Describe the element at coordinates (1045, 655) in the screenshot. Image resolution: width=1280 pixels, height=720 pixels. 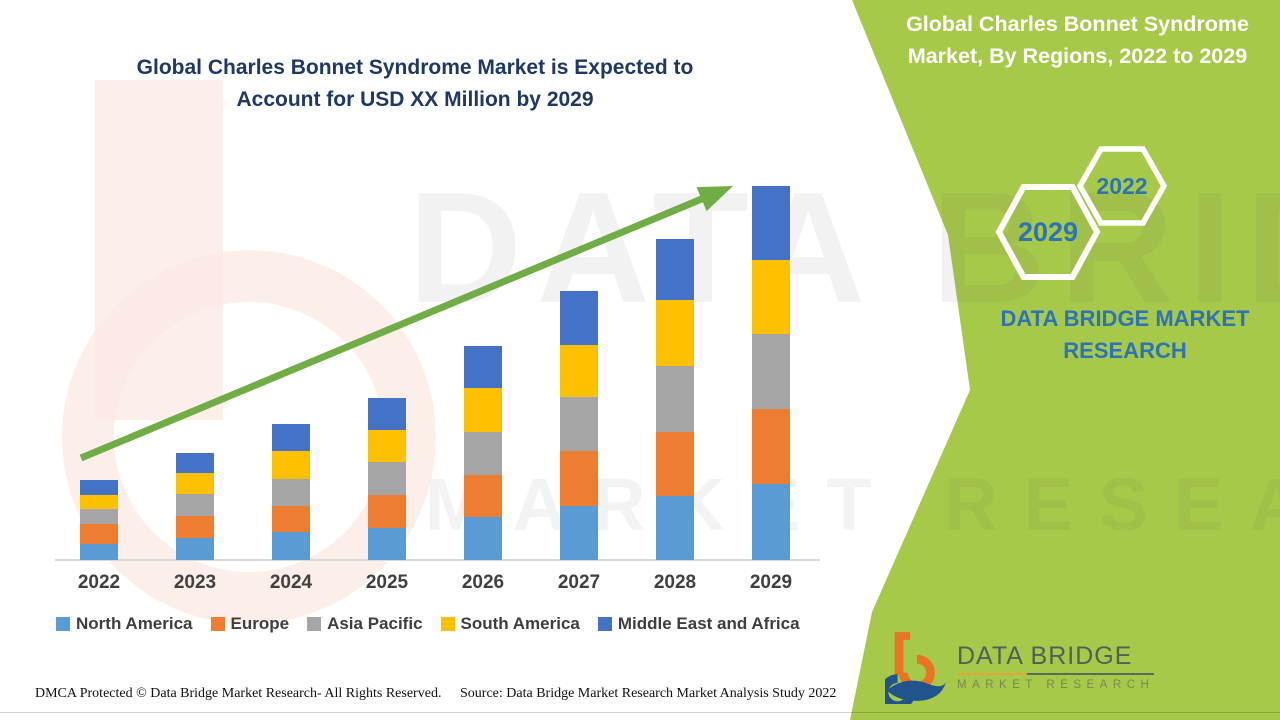
I see `logo-name-text: DATA BRIDGE` at that location.